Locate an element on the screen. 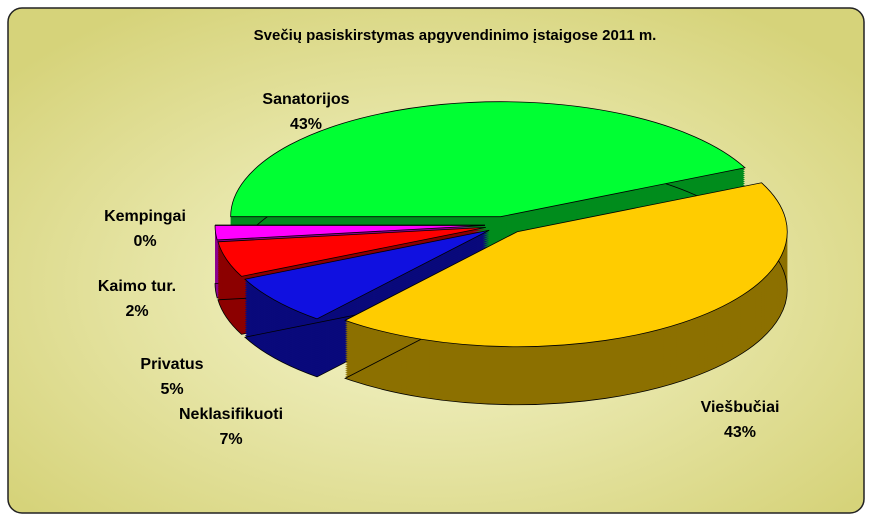  slice-value-label: 2% is located at coordinates (136, 311).